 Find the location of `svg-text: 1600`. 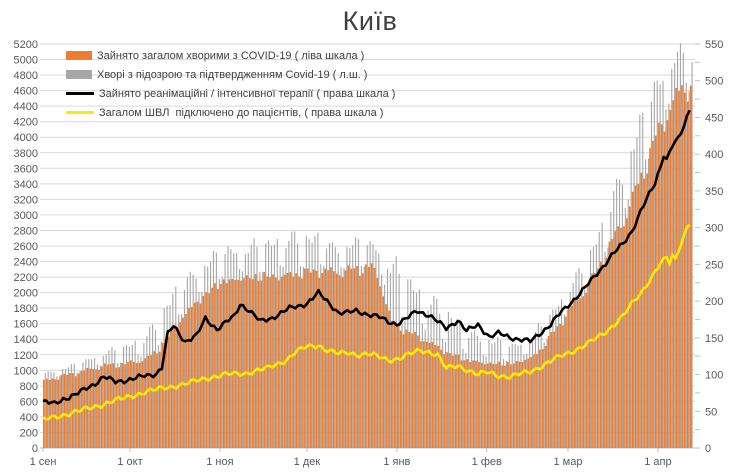

svg-text: 1600 is located at coordinates (26, 325).